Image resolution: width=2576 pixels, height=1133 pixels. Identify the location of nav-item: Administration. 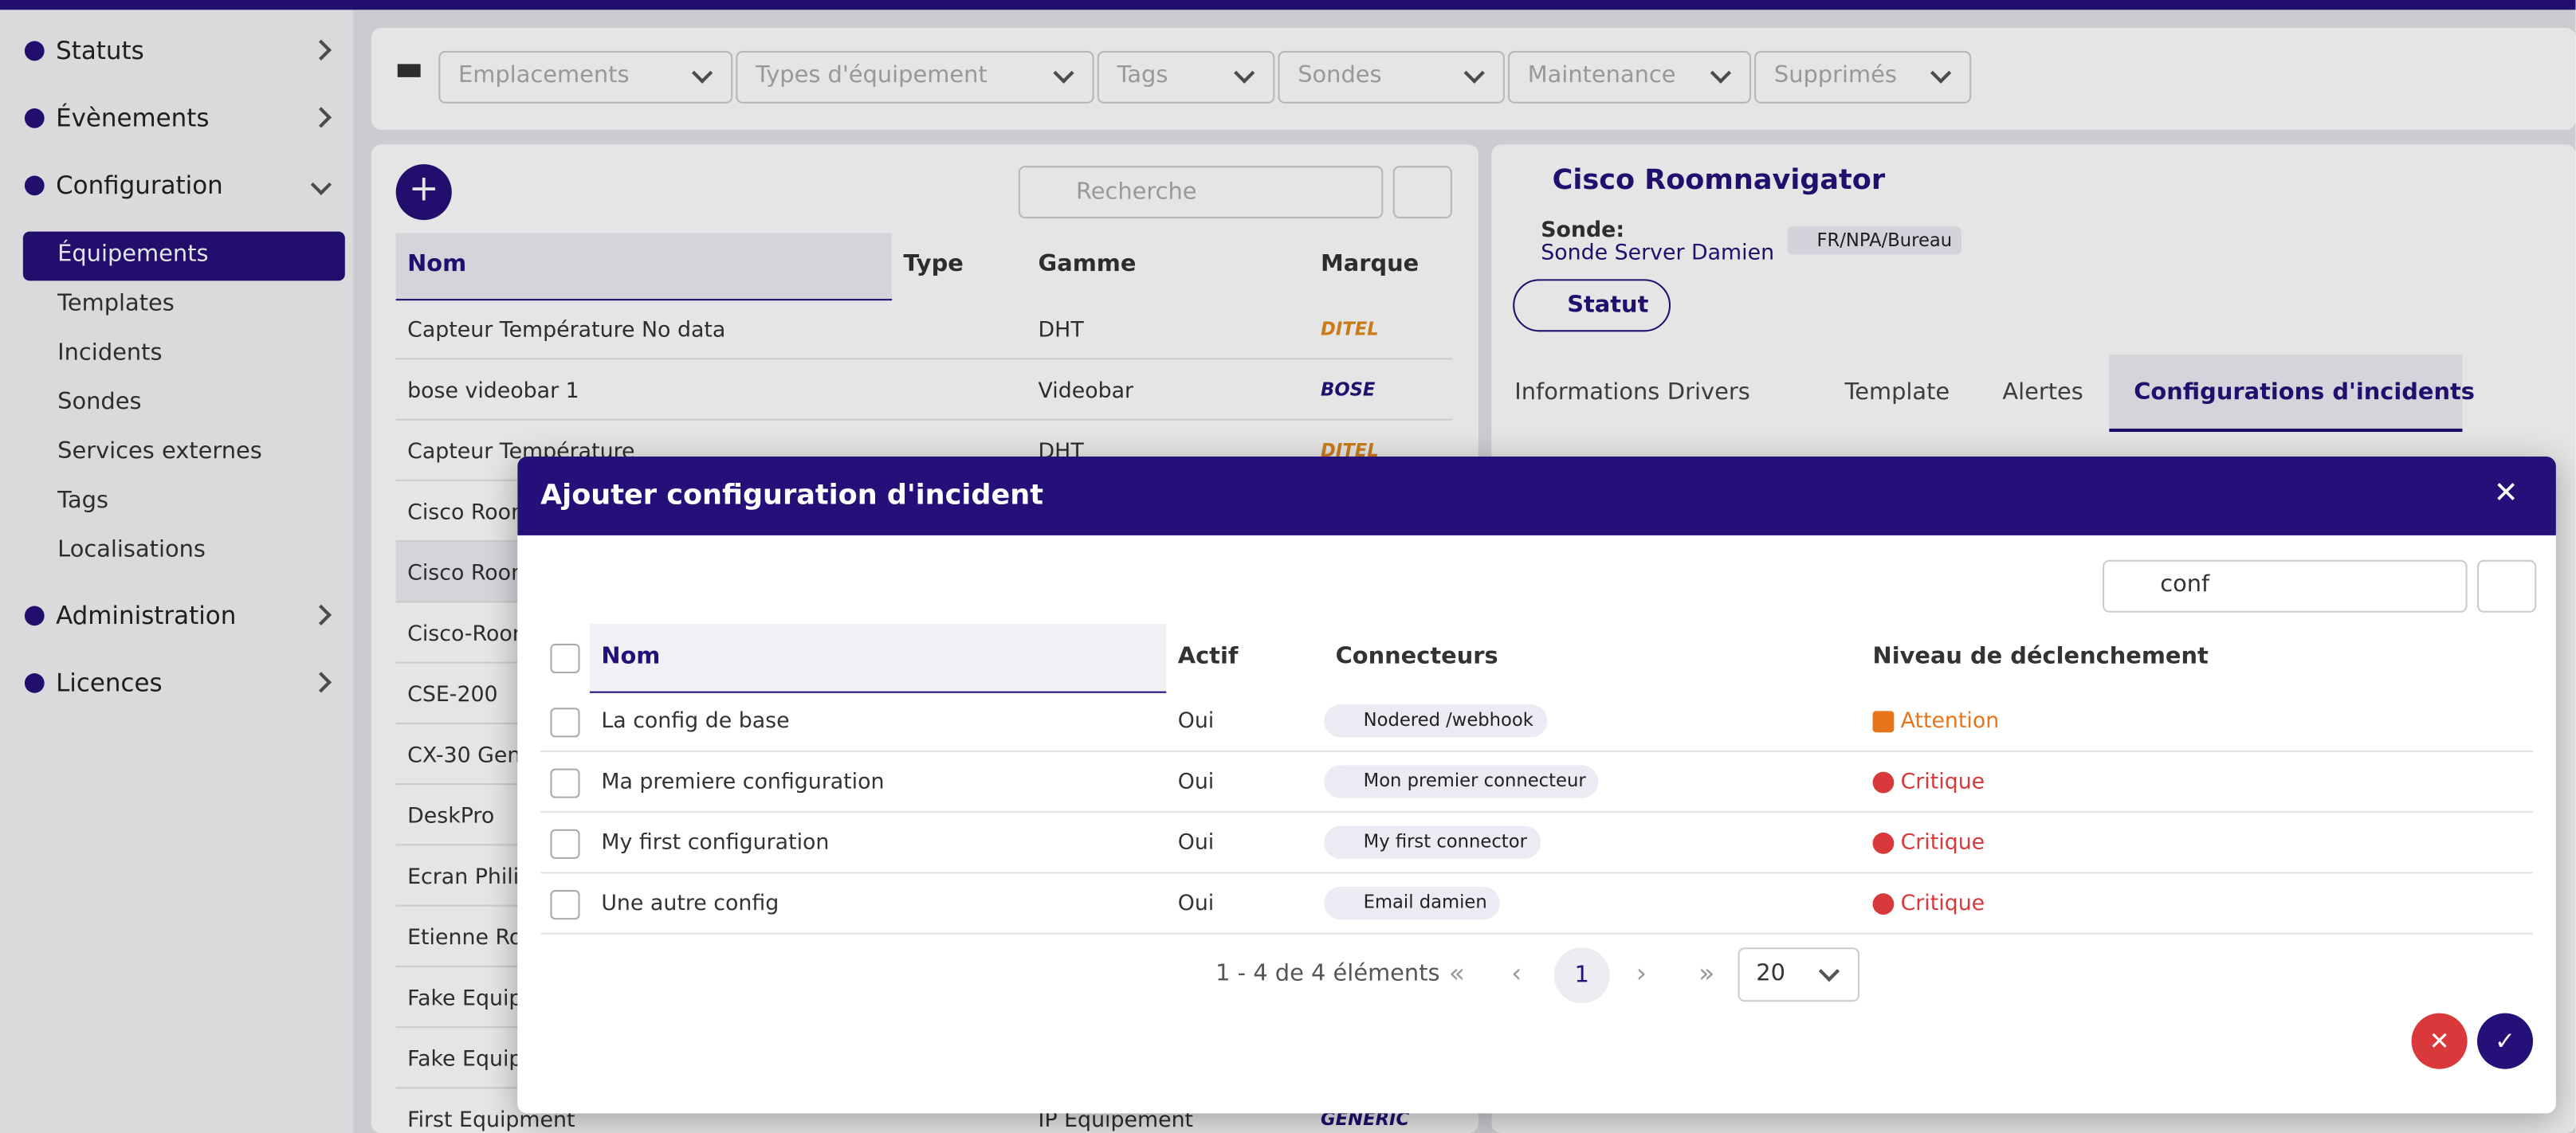
(146, 616).